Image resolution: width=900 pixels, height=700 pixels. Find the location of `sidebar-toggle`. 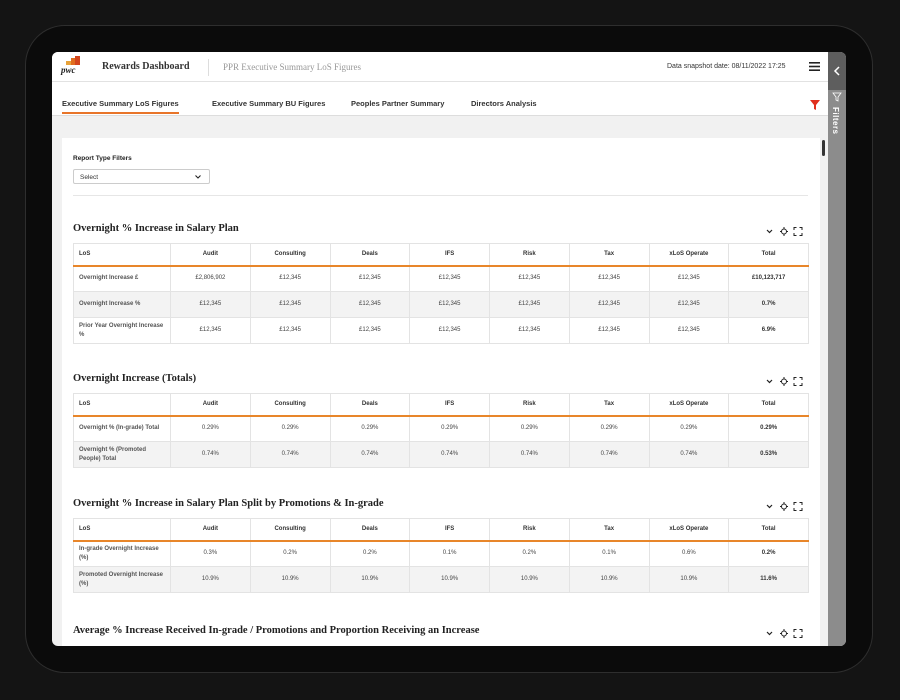

sidebar-toggle is located at coordinates (837, 71).